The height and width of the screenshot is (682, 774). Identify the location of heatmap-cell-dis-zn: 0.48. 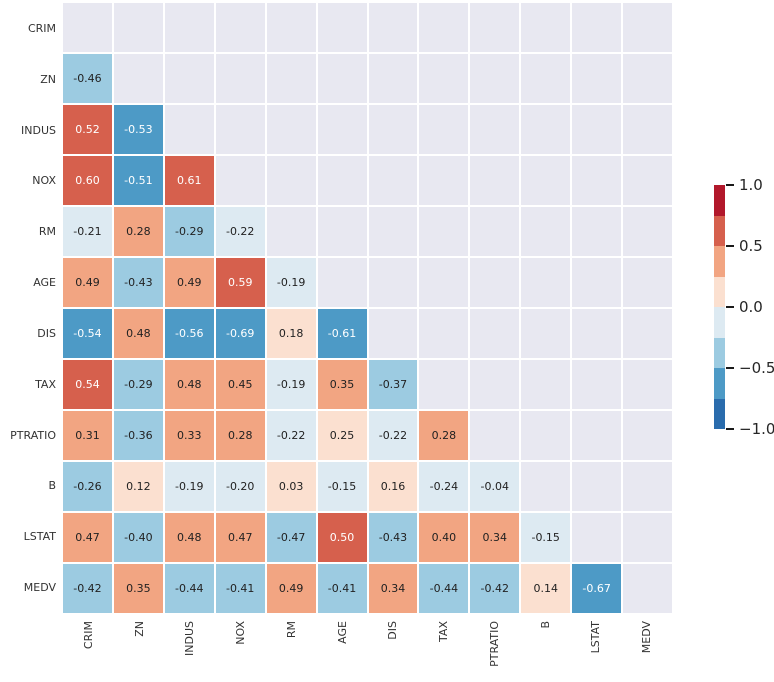
(138, 333).